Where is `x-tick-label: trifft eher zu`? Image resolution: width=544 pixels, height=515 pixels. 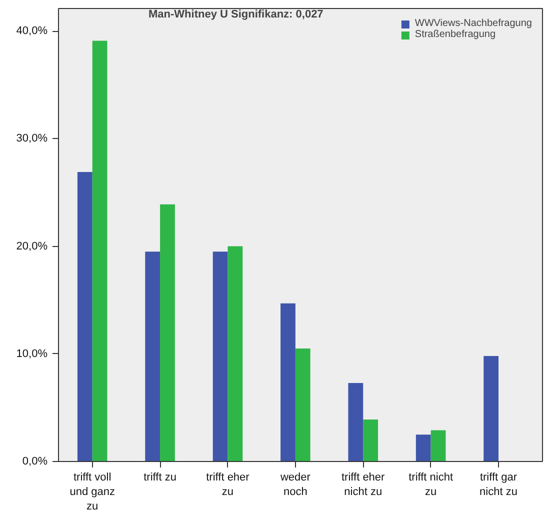
x-tick-label: trifft eher zu is located at coordinates (228, 485).